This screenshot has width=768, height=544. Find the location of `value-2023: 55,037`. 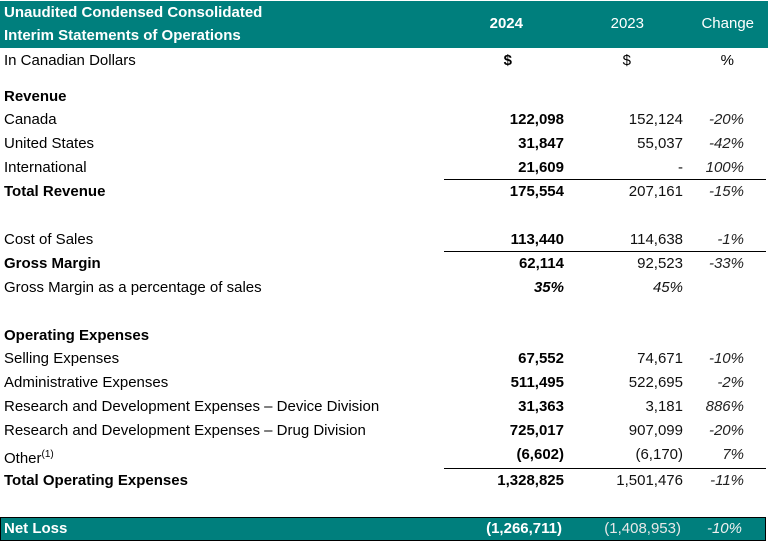

value-2023: 55,037 is located at coordinates (660, 143).